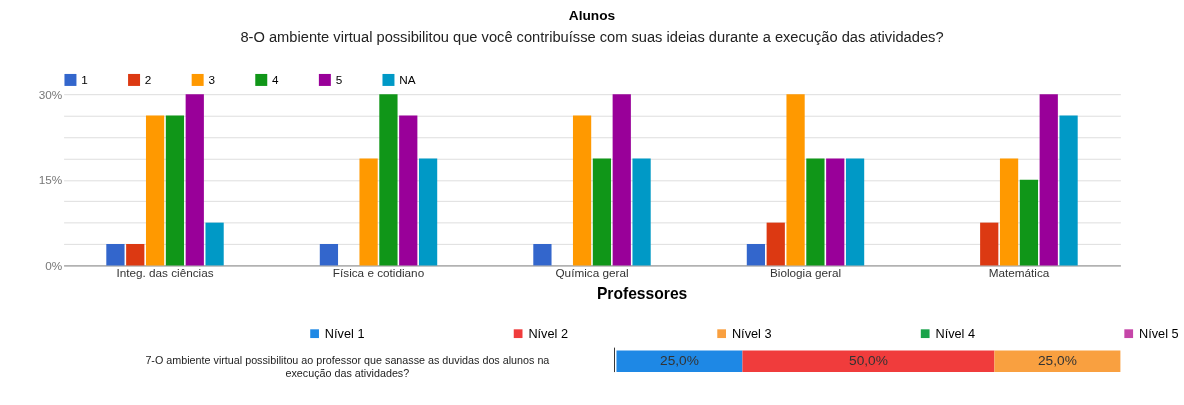 Image resolution: width=1184 pixels, height=405 pixels. Describe the element at coordinates (407, 79) in the screenshot. I see `legend-label: NA` at that location.